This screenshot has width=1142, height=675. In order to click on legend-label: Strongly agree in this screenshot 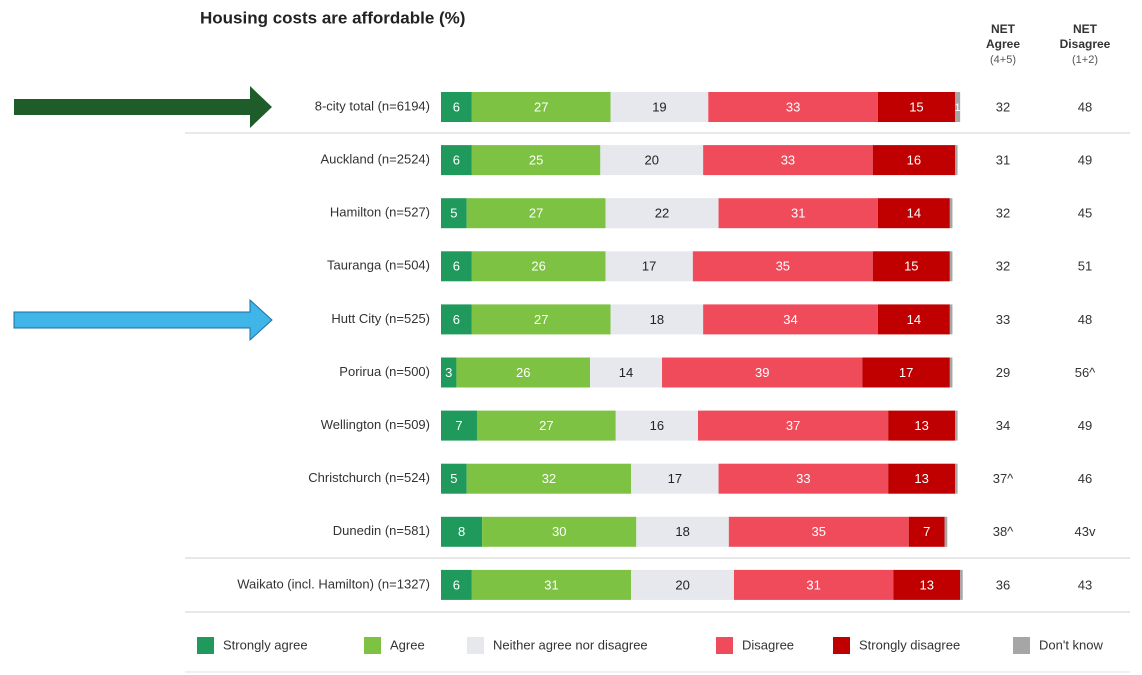, I will do `click(265, 644)`.